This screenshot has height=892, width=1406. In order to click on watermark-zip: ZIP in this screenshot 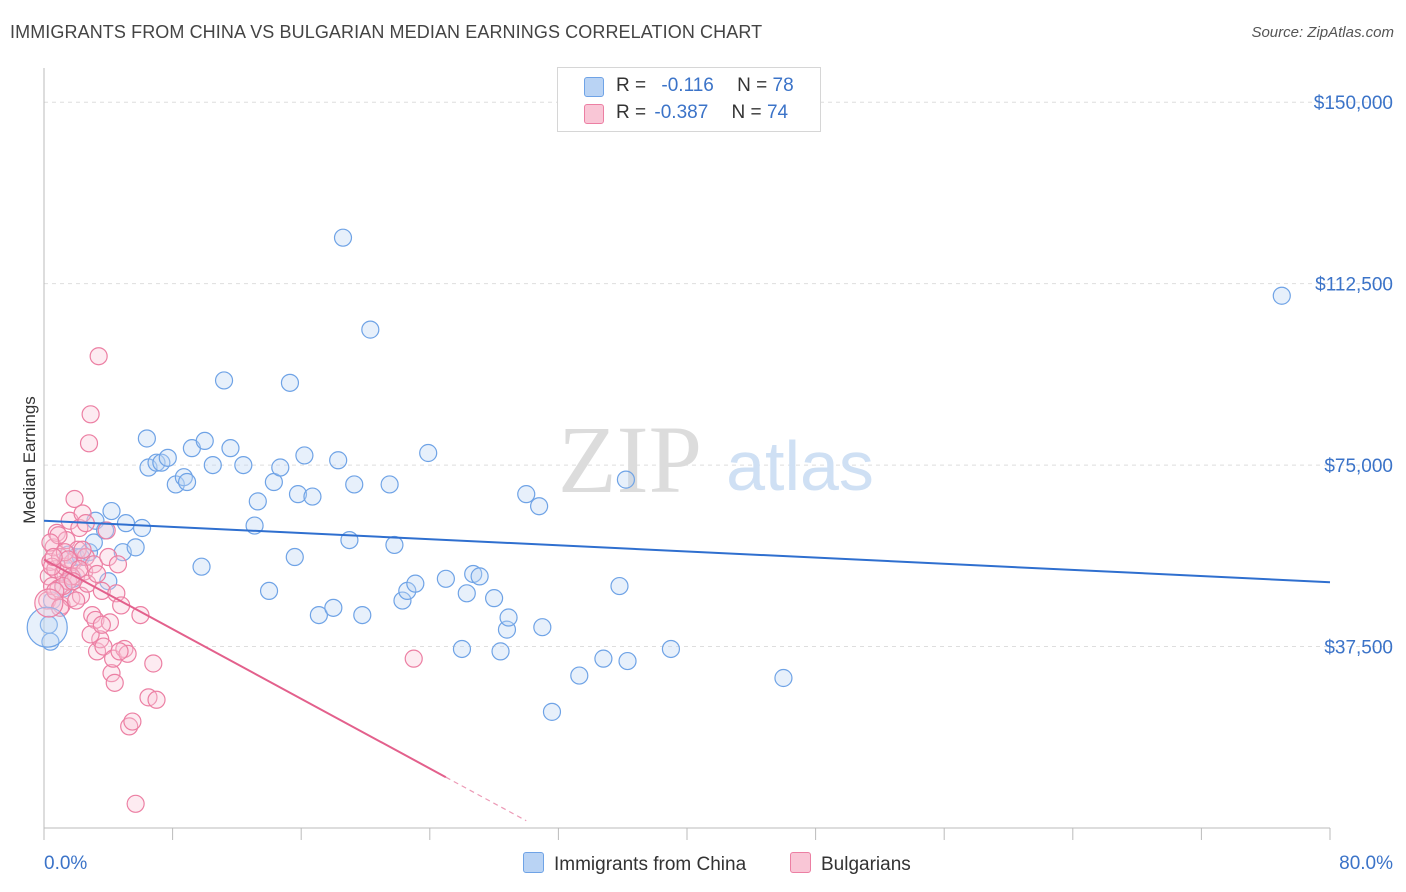, I will do `click(630, 459)`.